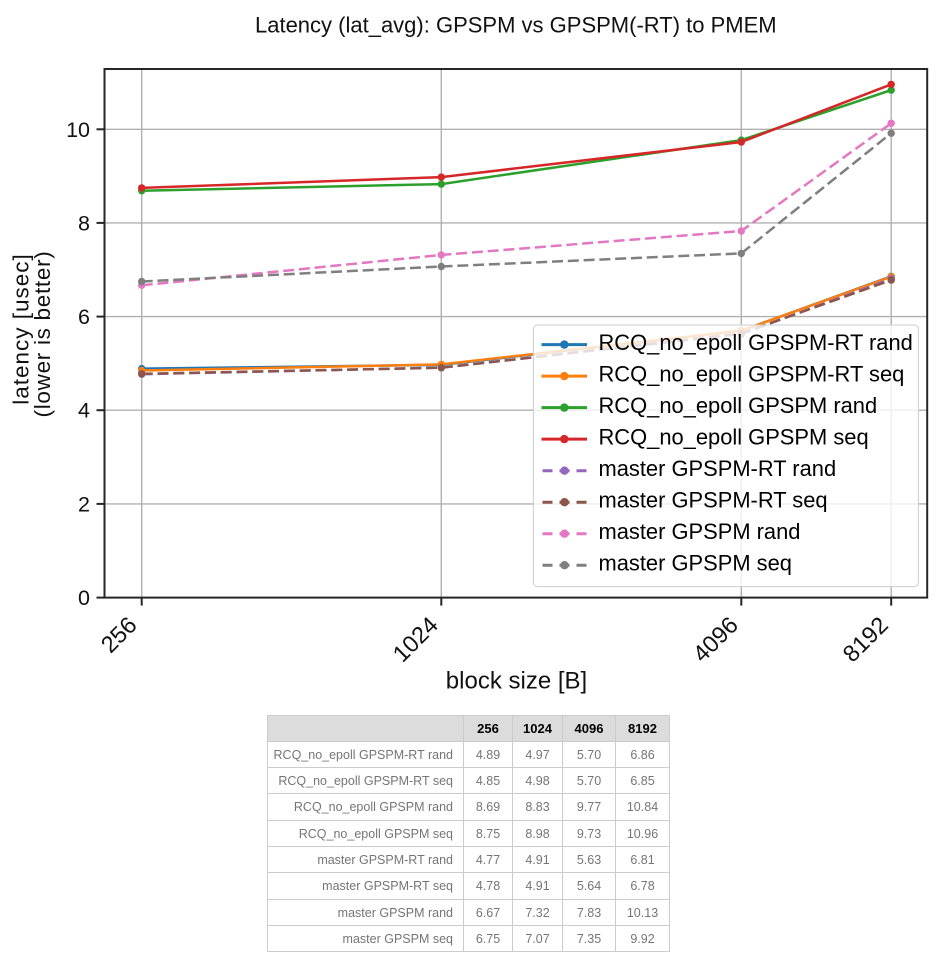  Describe the element at coordinates (42, 334) in the screenshot. I see `svg-text: (lower is better)` at that location.